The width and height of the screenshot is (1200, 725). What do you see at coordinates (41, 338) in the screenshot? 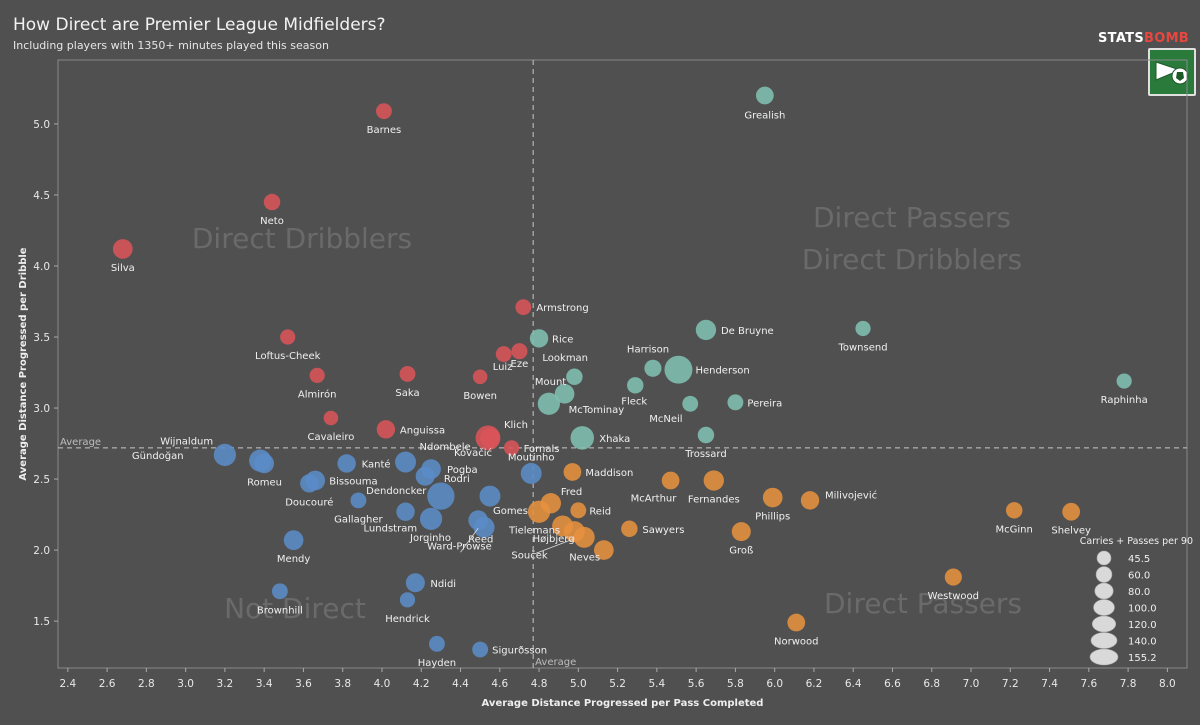
I see `y-tick-label: 3.5` at bounding box center [41, 338].